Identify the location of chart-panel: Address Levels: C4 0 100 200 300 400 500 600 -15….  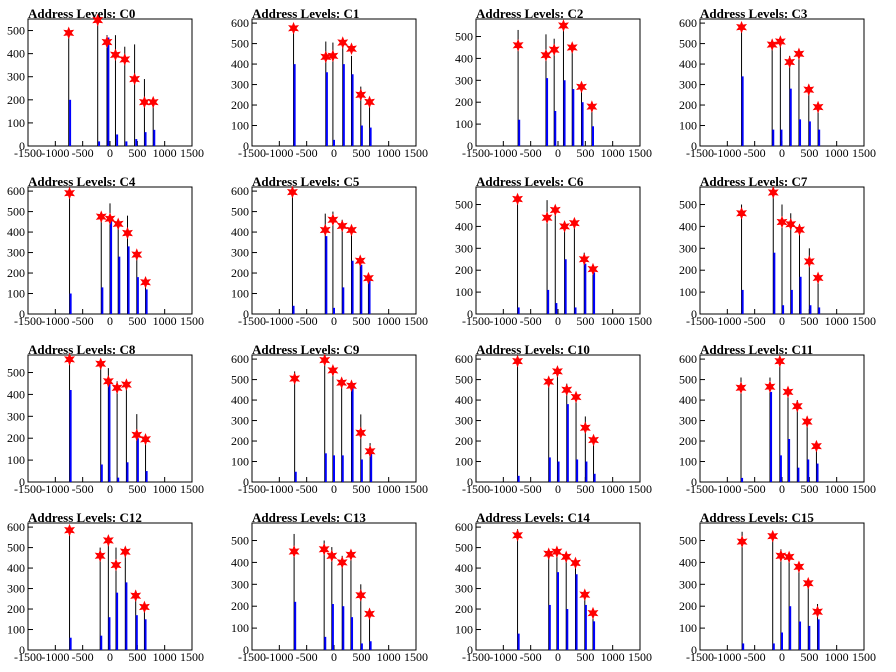
(112, 252).